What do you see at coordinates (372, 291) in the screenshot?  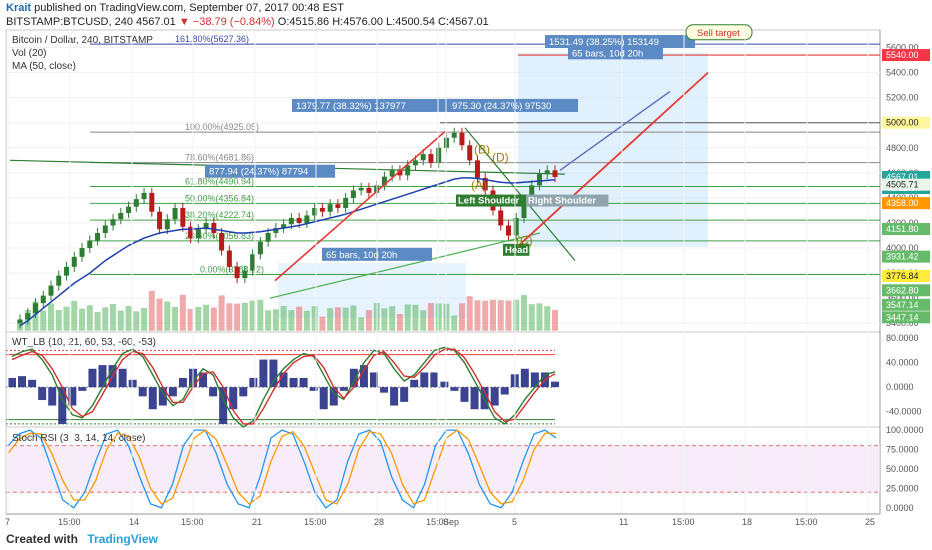 I see `measure-box` at bounding box center [372, 291].